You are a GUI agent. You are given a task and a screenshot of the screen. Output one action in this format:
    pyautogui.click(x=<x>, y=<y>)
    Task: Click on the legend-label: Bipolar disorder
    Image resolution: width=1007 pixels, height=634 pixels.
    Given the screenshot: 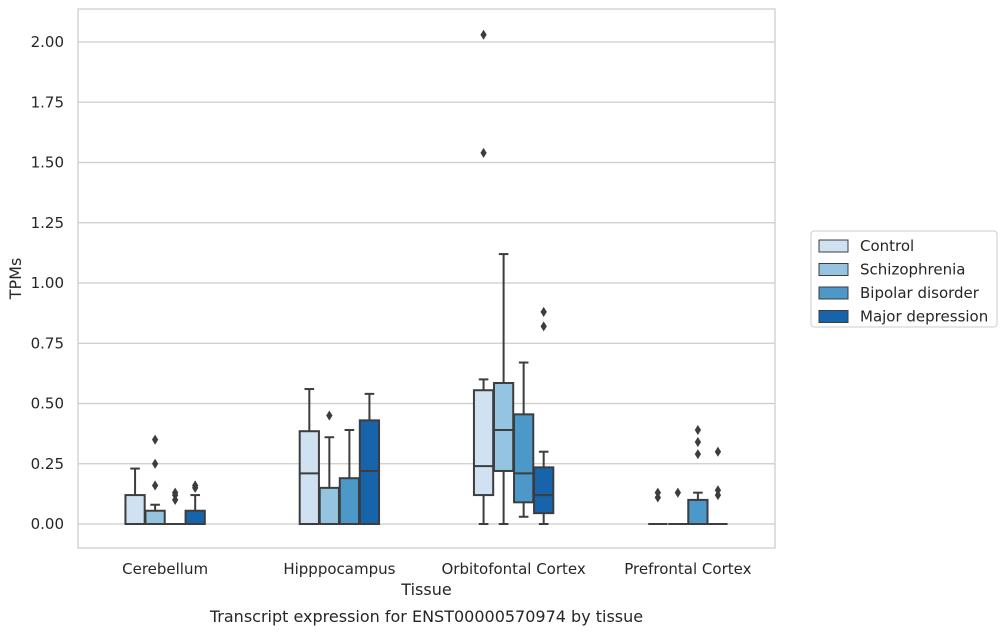 What is the action you would take?
    pyautogui.click(x=920, y=293)
    